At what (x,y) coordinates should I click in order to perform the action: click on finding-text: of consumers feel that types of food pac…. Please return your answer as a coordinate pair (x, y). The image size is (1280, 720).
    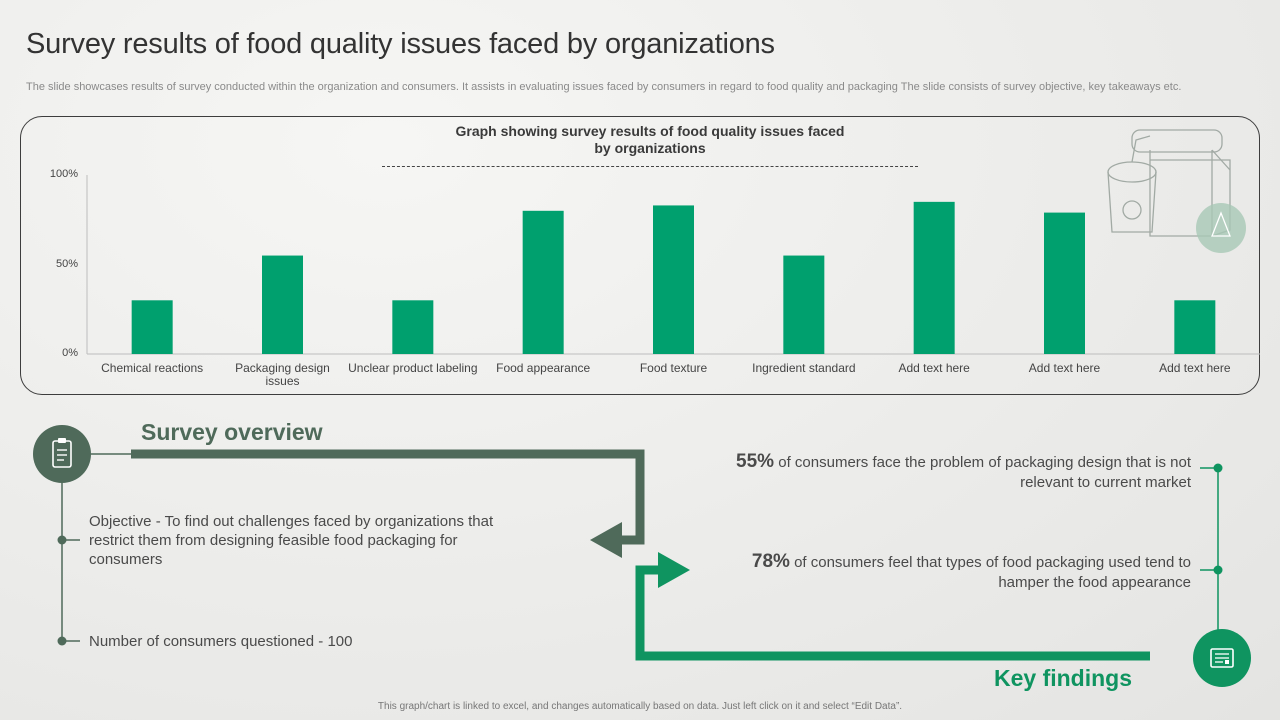
    Looking at the image, I should click on (990, 572).